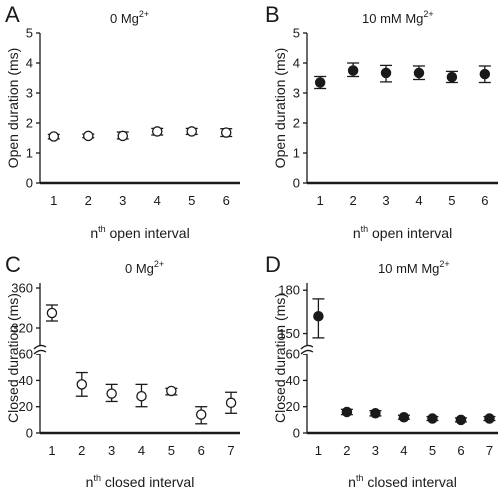 The height and width of the screenshot is (490, 500). What do you see at coordinates (273, 264) in the screenshot?
I see `panel-letter-d: D` at bounding box center [273, 264].